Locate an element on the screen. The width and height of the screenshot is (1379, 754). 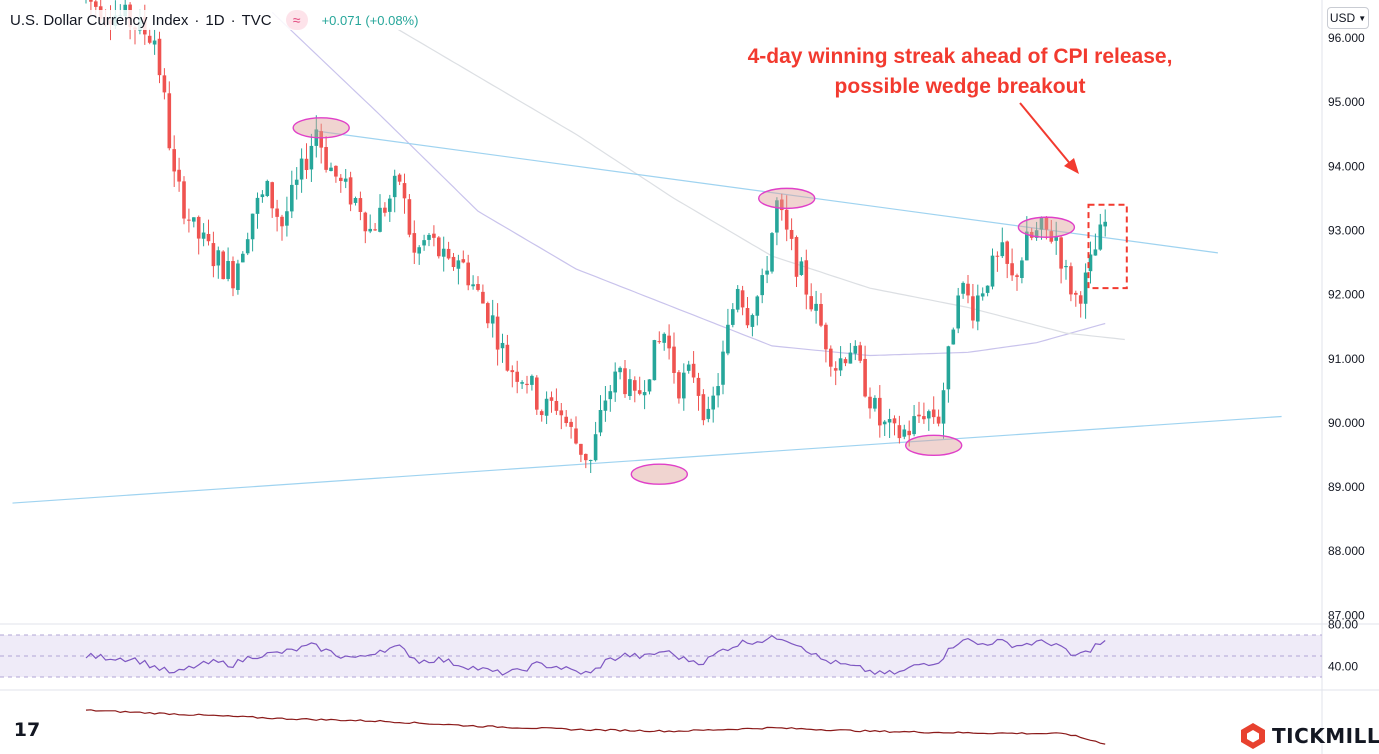
interval-label: 1D is located at coordinates (215, 20).